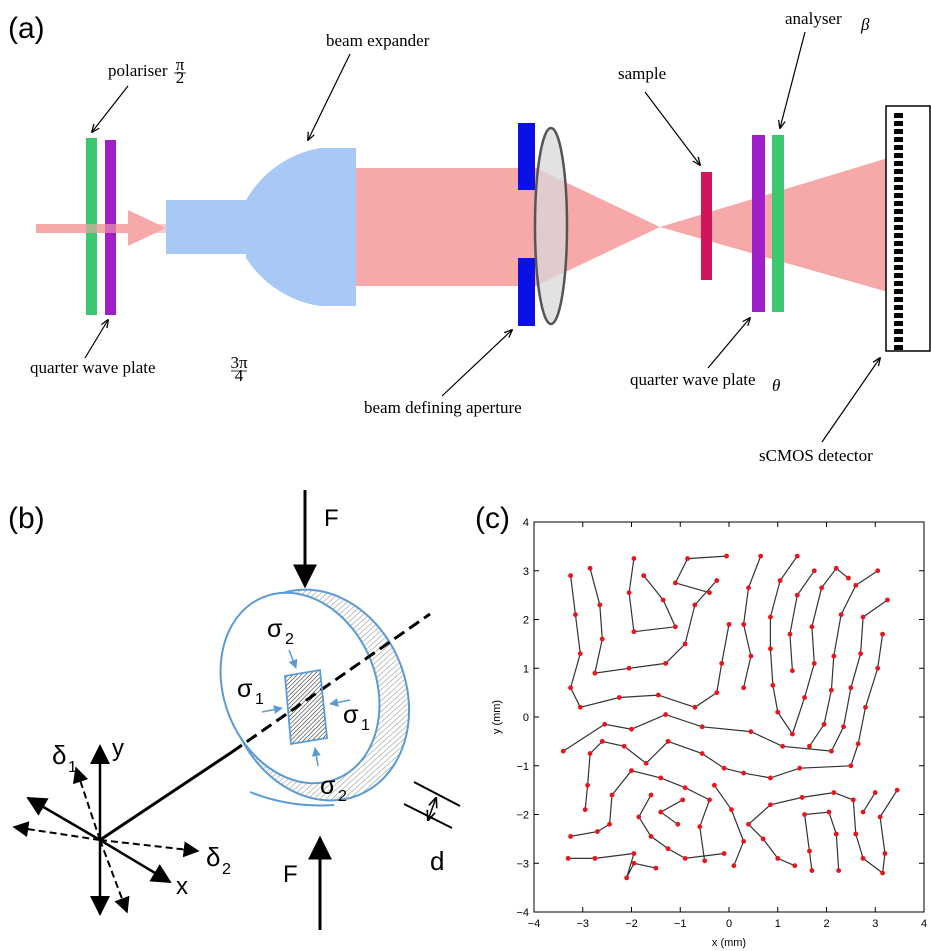 This screenshot has height=951, width=931. What do you see at coordinates (351, 715) in the screenshot?
I see `sigma1-right-symbol: σ` at bounding box center [351, 715].